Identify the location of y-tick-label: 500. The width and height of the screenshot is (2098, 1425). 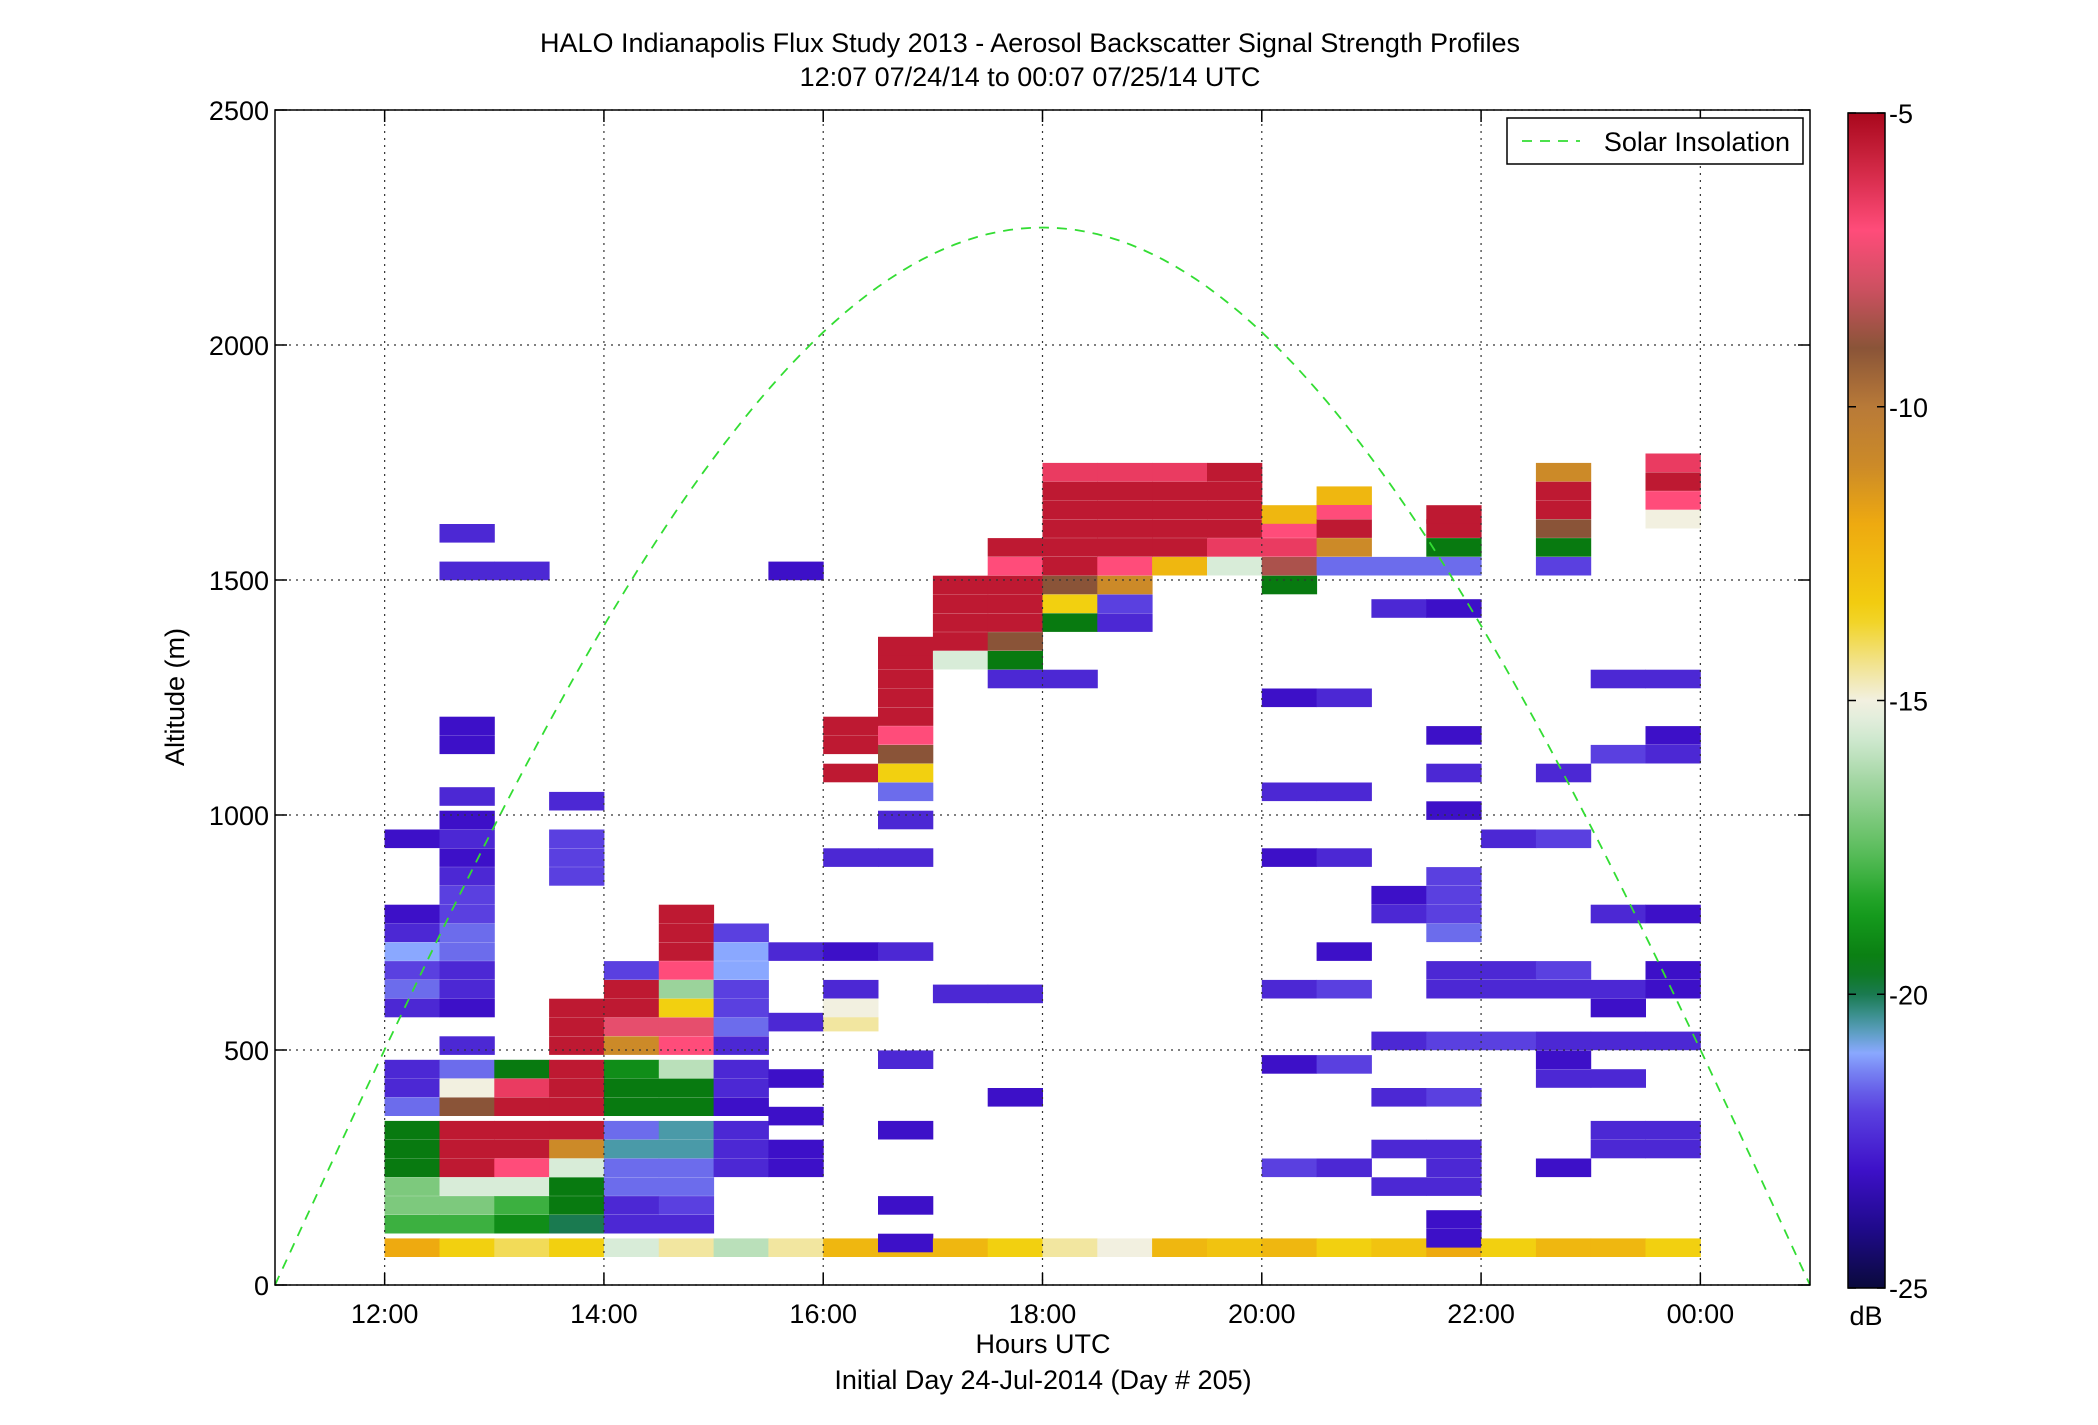
(246, 1051).